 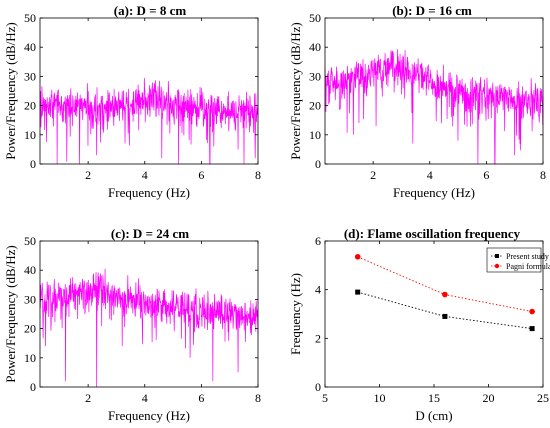 What do you see at coordinates (432, 233) in the screenshot?
I see `panel-title: (d): Flame oscillation frequency` at bounding box center [432, 233].